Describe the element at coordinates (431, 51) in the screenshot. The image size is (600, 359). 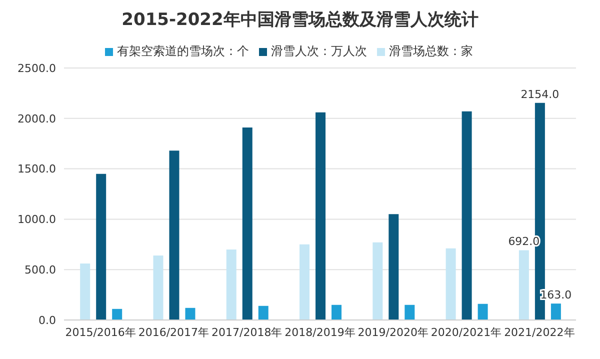
I see `legend-label: 滑雪场总数：家` at that location.